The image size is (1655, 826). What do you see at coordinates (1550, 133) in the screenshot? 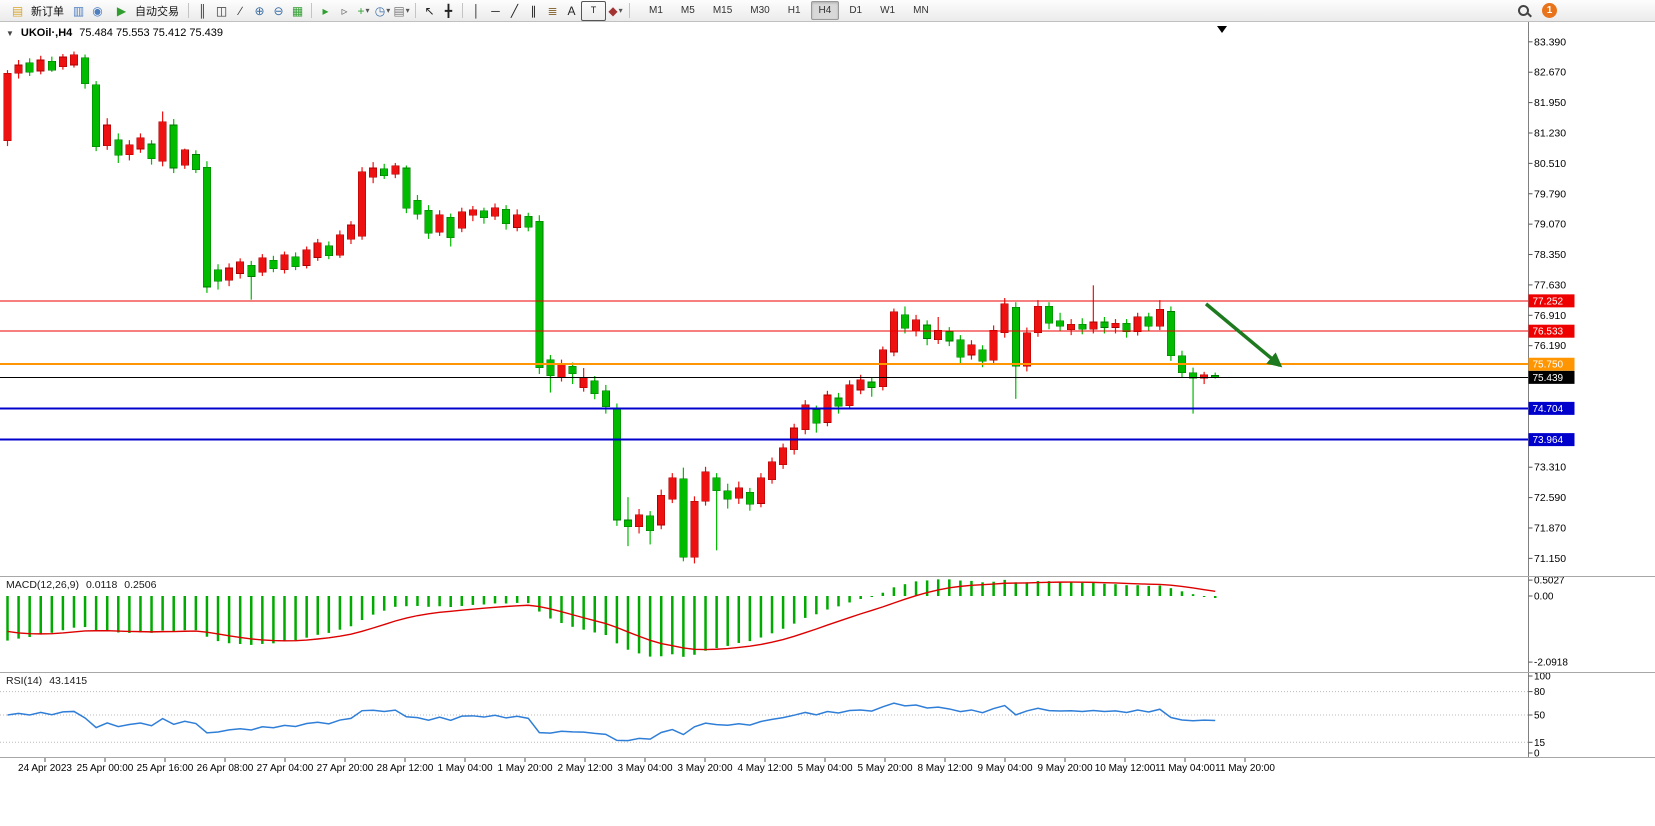
I see `price-axis-label: 81.230` at bounding box center [1550, 133].